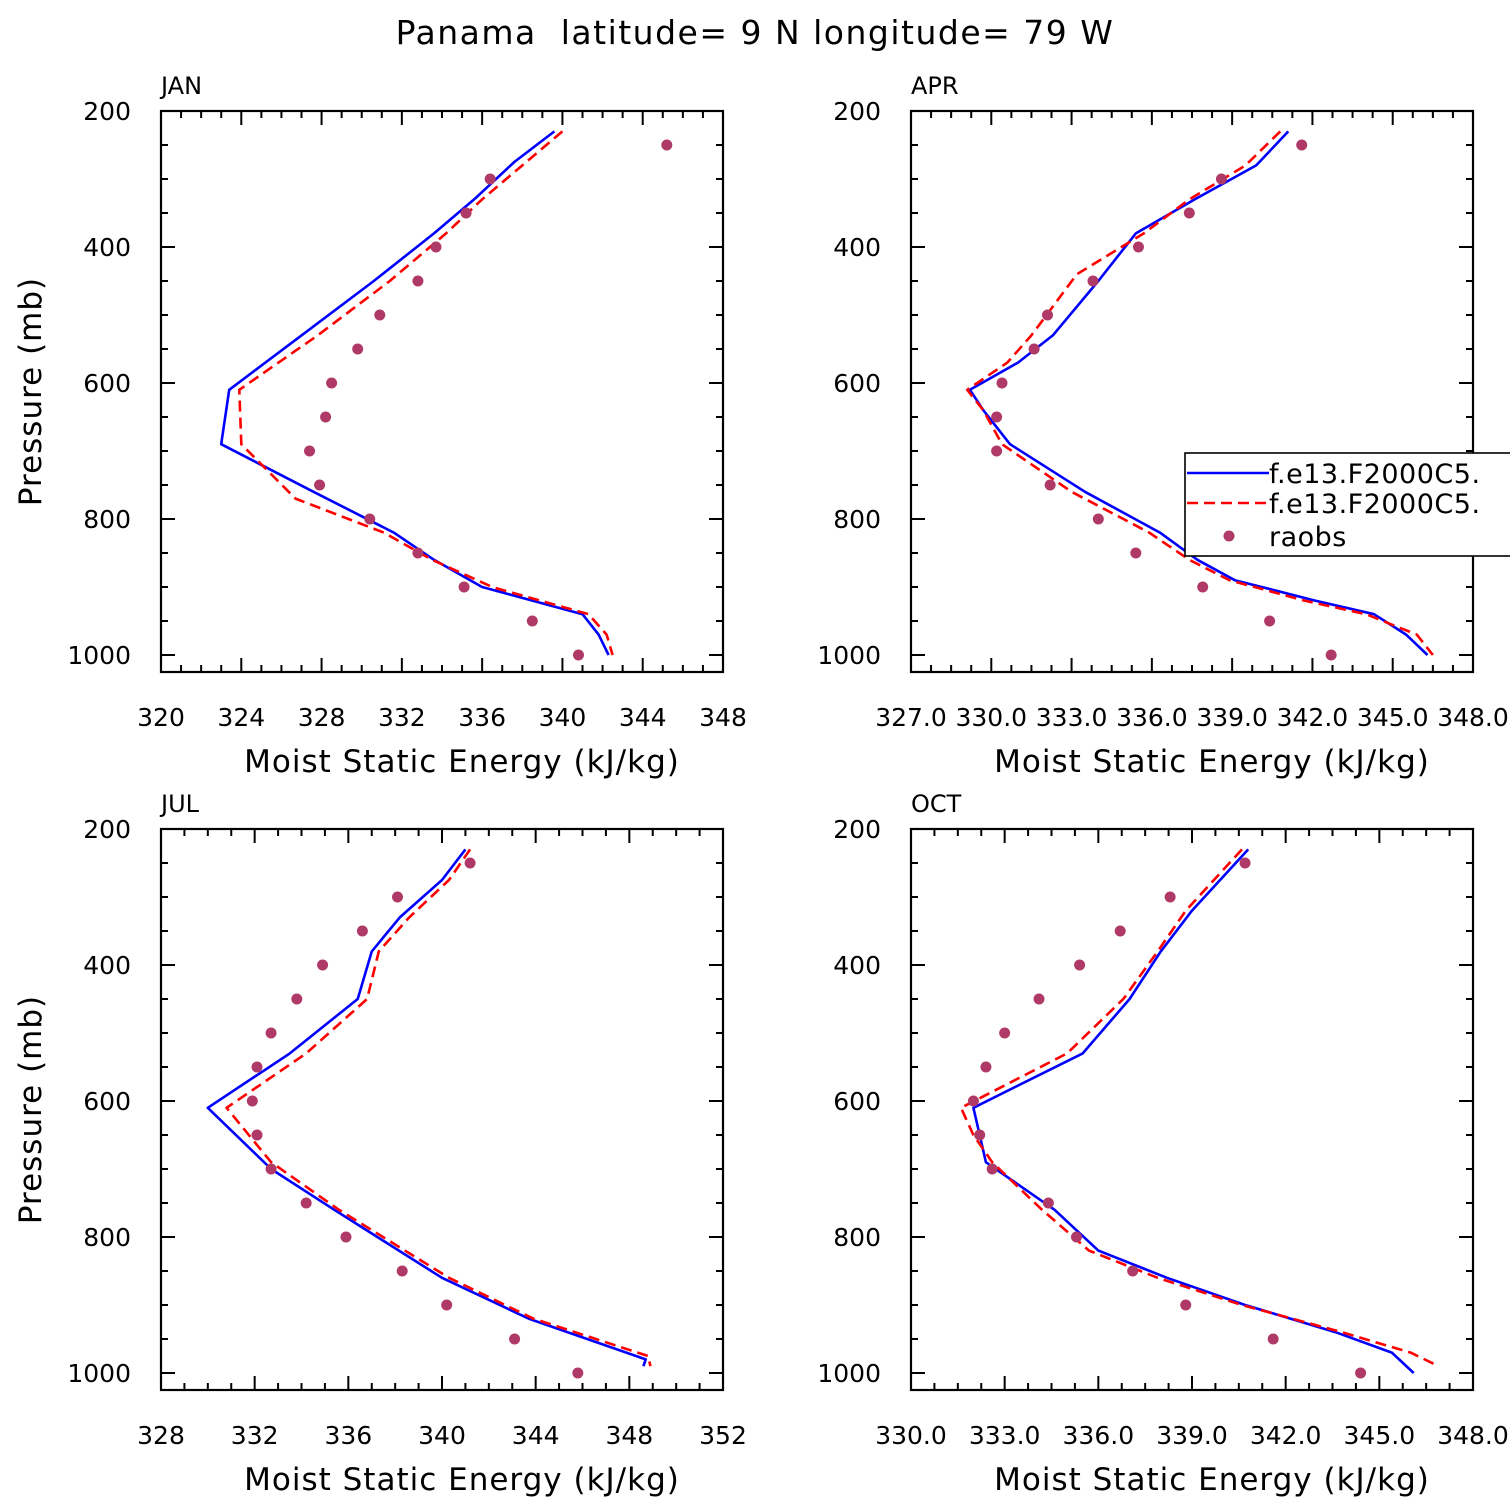  What do you see at coordinates (723, 717) in the screenshot?
I see `x-tick-label: 348` at bounding box center [723, 717].